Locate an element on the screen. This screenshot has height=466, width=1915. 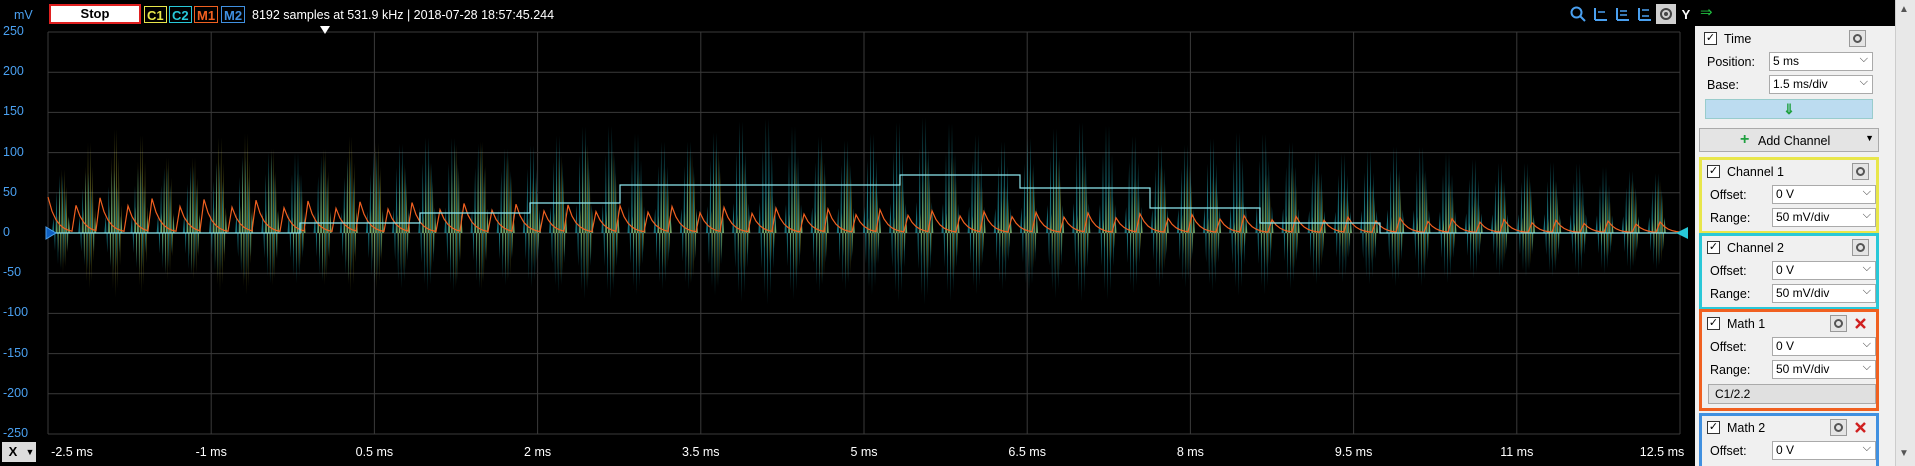
math-2-delete-icon is located at coordinates (1860, 427).